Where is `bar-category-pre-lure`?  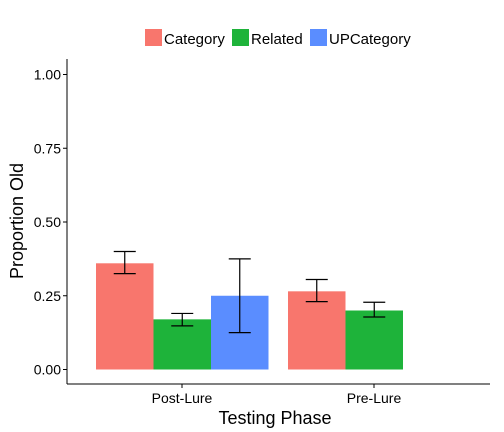 bar-category-pre-lure is located at coordinates (317, 330).